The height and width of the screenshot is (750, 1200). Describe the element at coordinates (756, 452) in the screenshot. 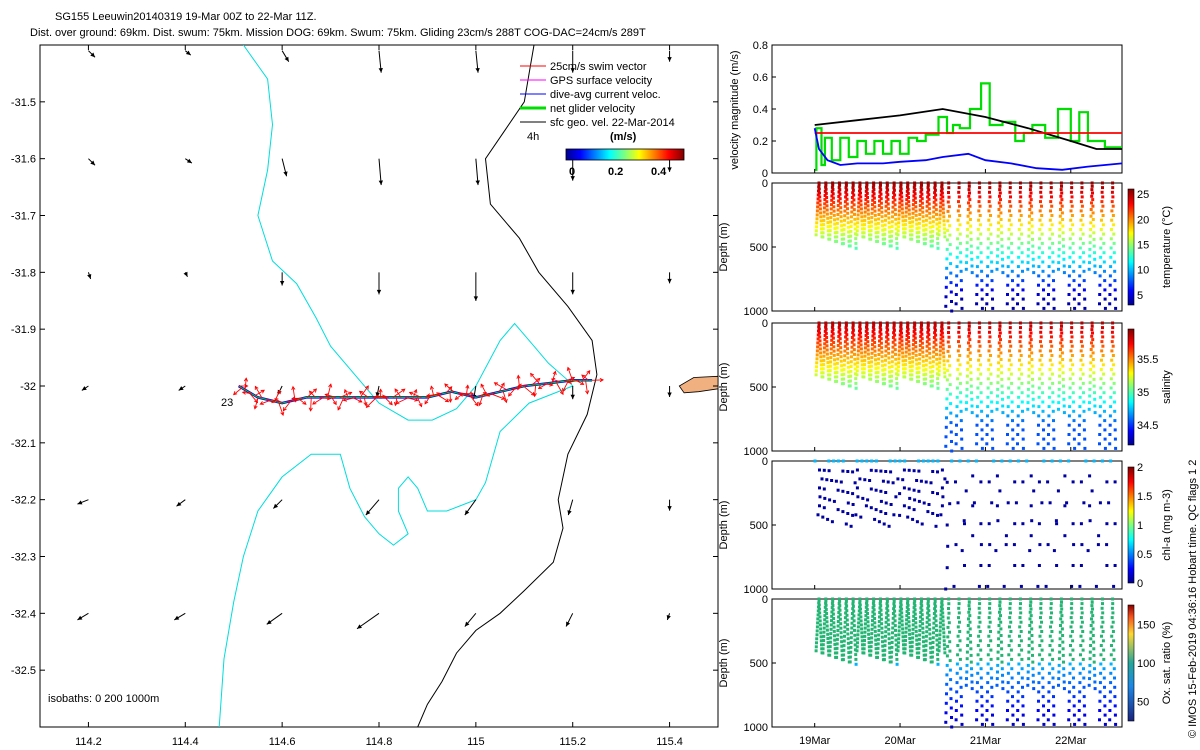

I see `profile-ytick-label: 1000` at that location.